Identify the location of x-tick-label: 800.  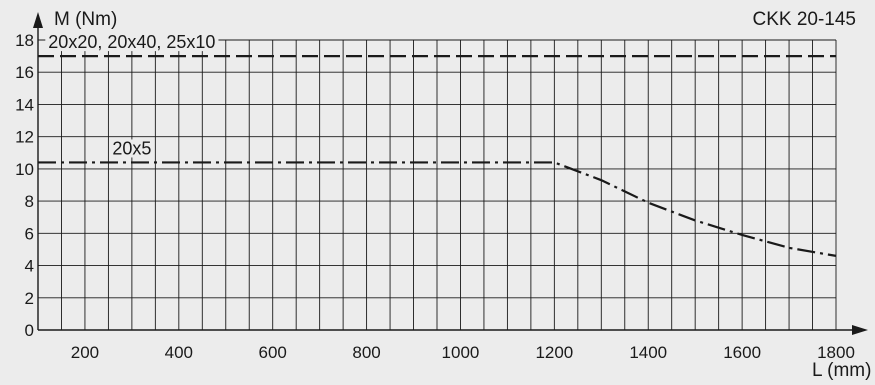
(366, 352).